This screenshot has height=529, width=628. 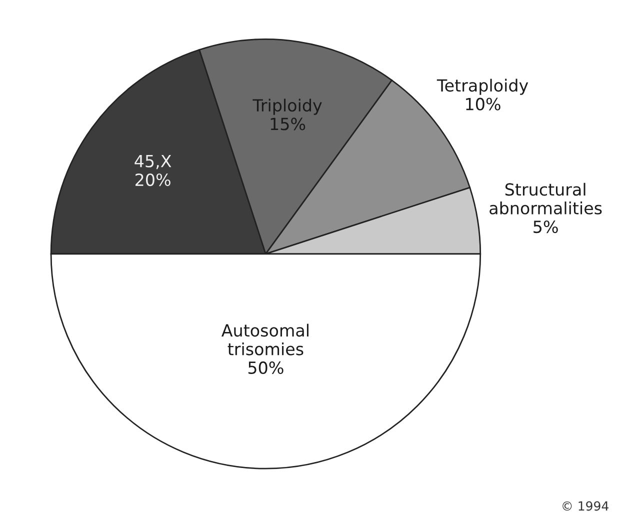 What do you see at coordinates (265, 340) in the screenshot?
I see `slice-label: Autosomal trisomies` at bounding box center [265, 340].